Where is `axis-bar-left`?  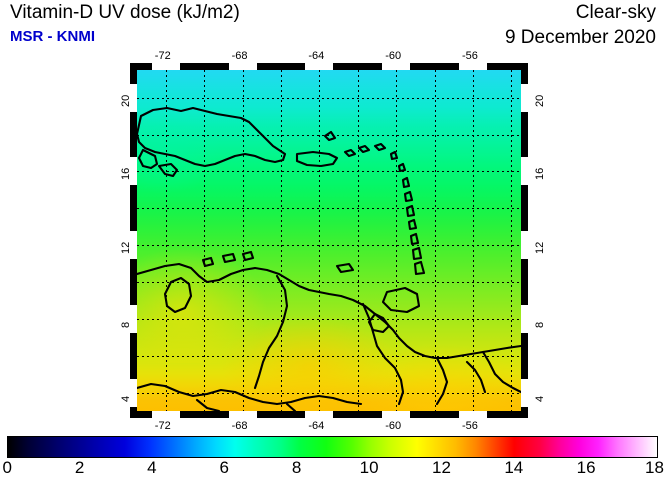
axis-bar-left is located at coordinates (133, 240).